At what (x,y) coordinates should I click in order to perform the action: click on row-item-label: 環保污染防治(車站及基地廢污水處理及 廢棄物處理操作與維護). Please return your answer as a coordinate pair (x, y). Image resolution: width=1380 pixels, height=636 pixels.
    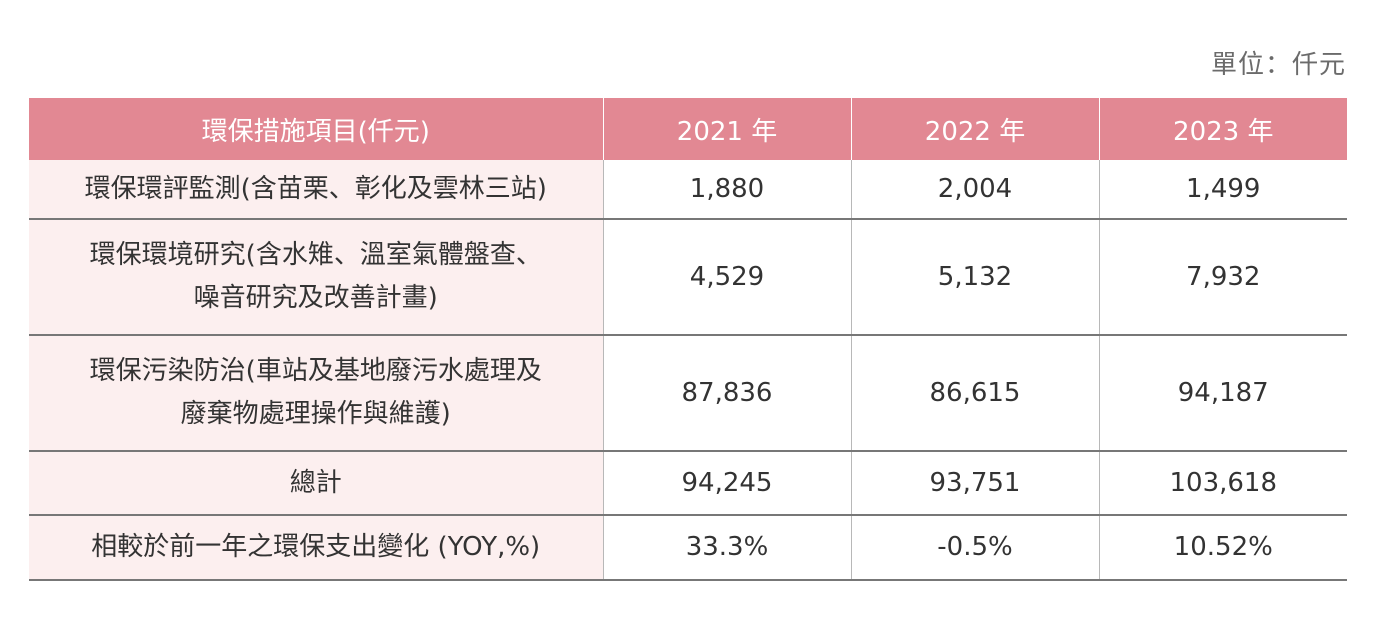
    Looking at the image, I should click on (316, 392).